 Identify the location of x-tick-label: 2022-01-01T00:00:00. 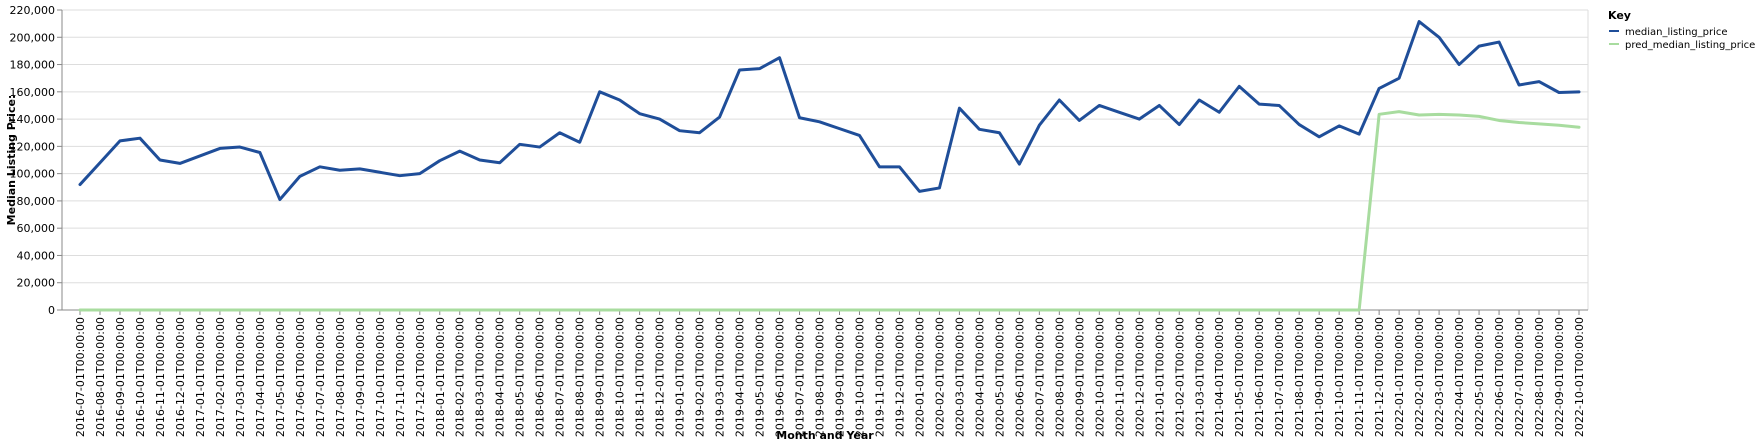
(1399, 377).